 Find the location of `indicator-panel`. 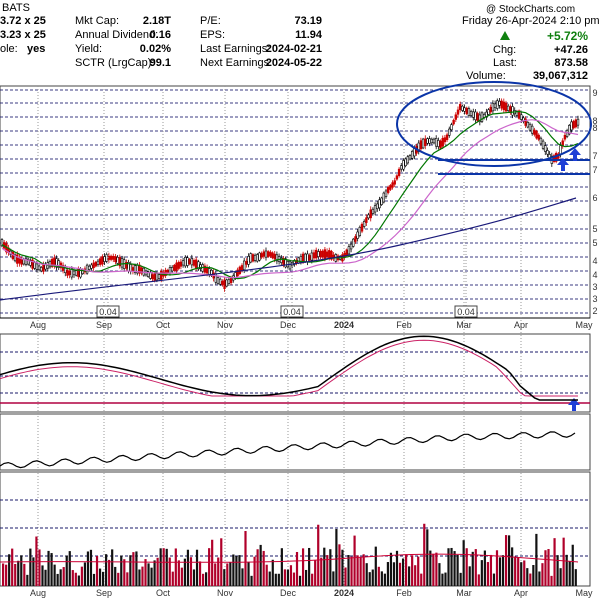

indicator-panel is located at coordinates (289, 368).